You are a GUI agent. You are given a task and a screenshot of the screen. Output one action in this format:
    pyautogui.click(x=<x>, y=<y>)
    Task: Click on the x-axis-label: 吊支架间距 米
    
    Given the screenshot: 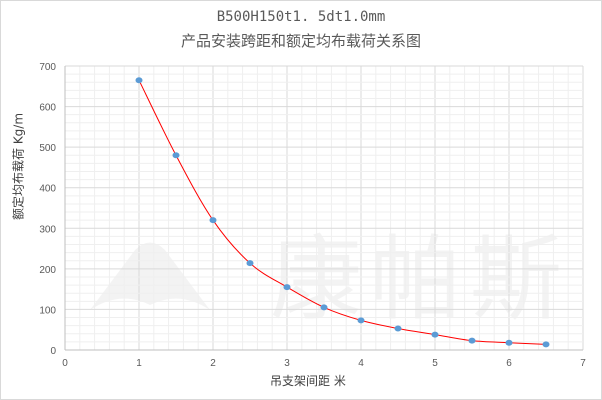 What is the action you would take?
    pyautogui.click(x=308, y=381)
    